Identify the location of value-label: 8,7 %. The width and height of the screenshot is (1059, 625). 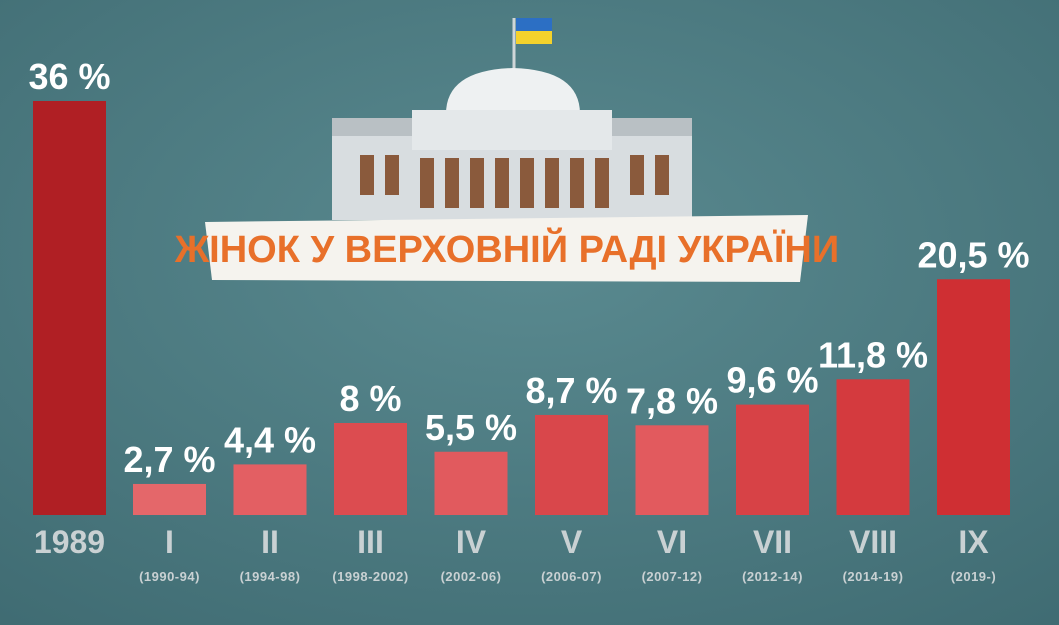
(571, 390).